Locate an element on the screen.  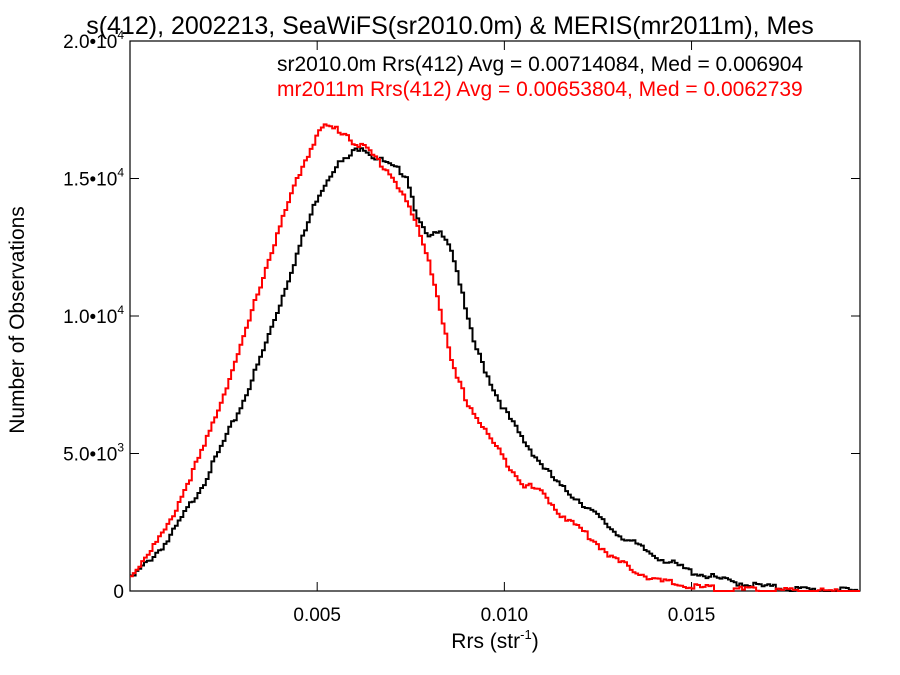
y-tick-label: 5.0•103 is located at coordinates (93, 453).